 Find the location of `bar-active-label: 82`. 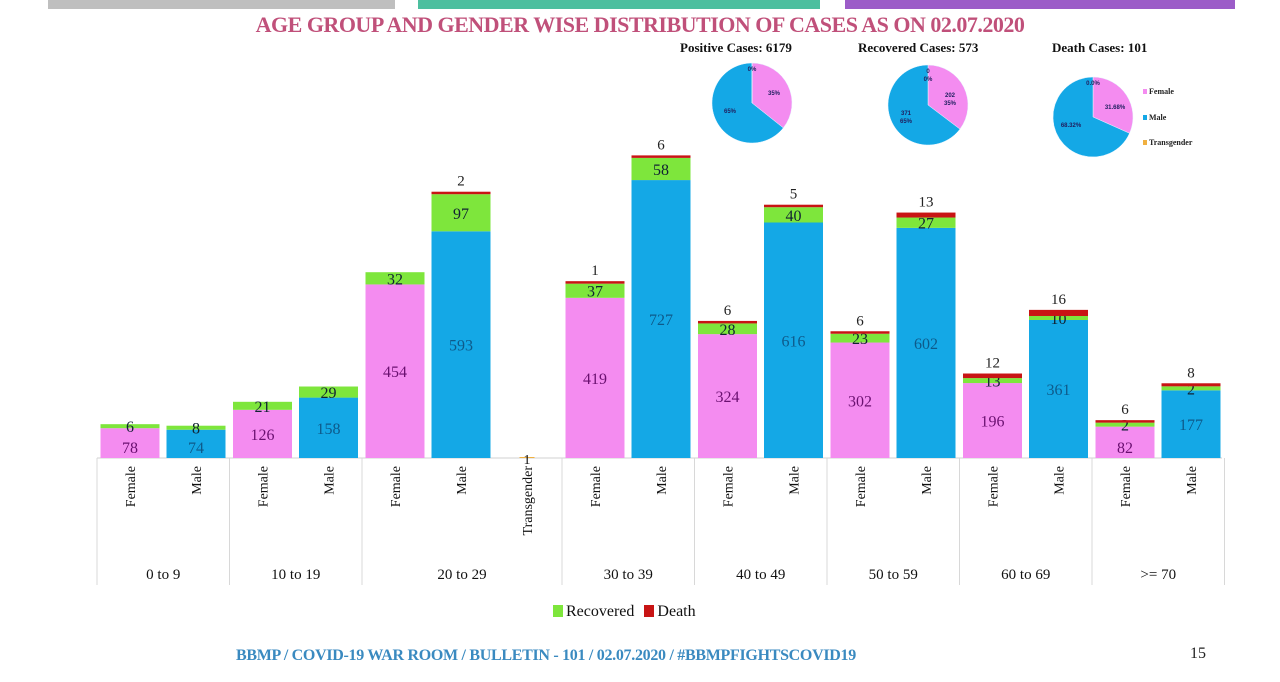

bar-active-label: 82 is located at coordinates (1125, 448).